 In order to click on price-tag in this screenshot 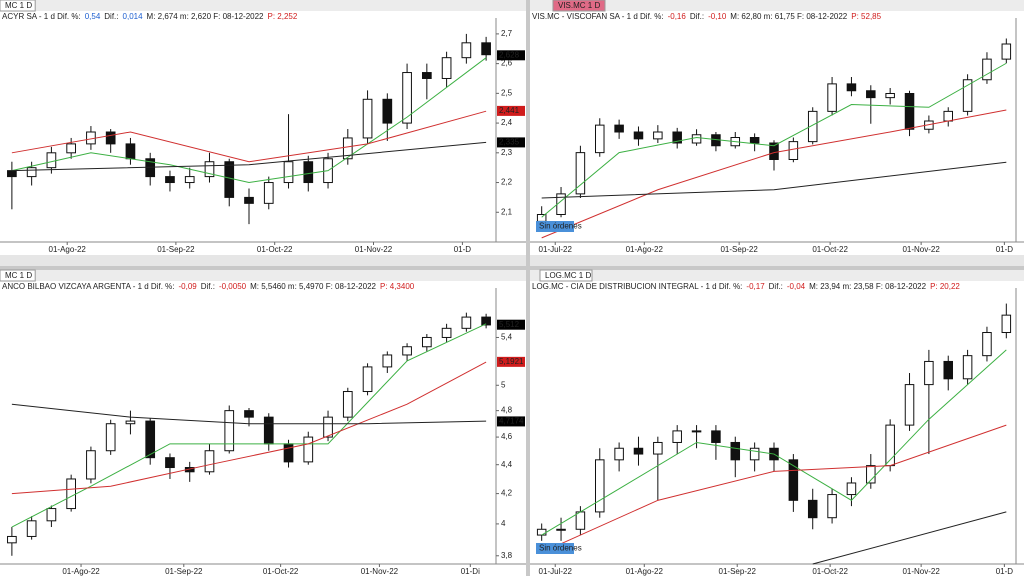, I will do `click(511, 324)`.